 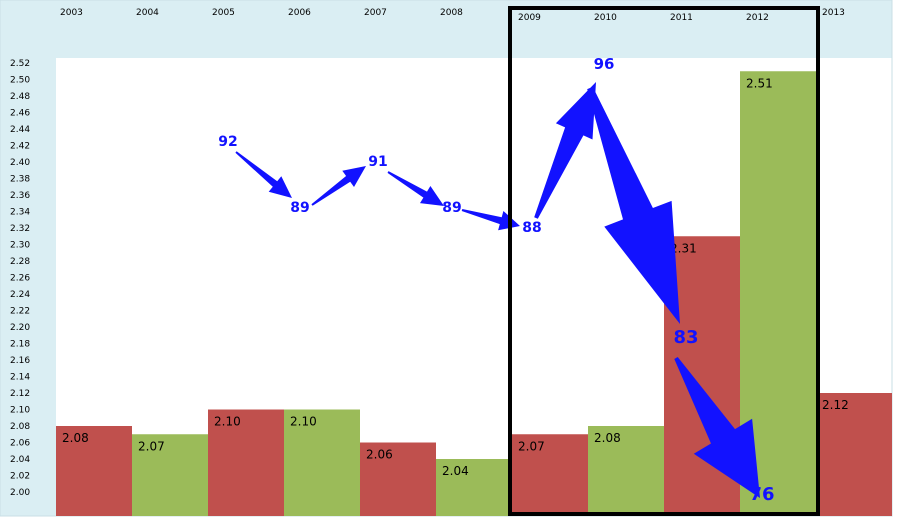 I want to click on y-tick-label: 2.30, so click(x=20, y=246).